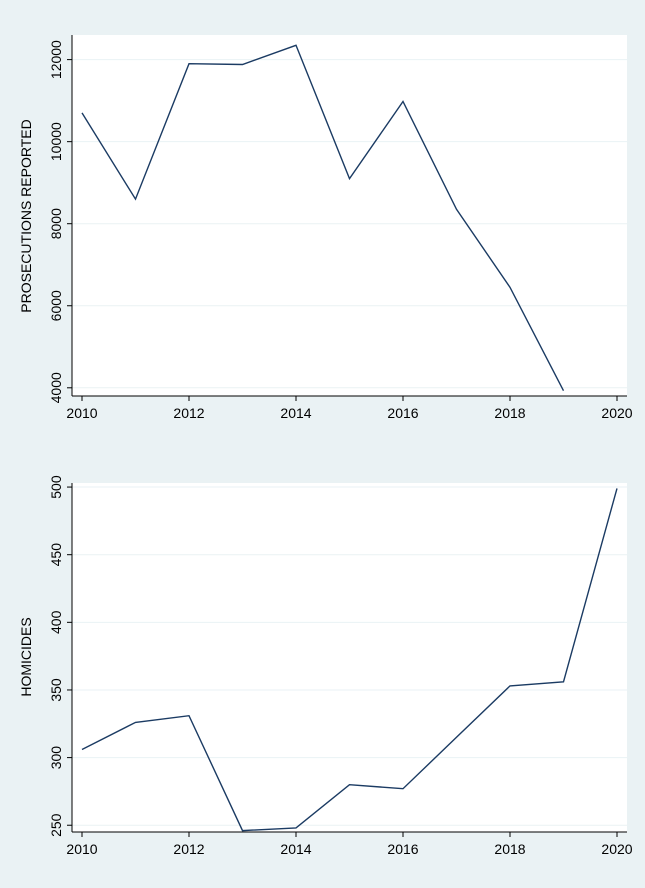 The width and height of the screenshot is (645, 888). What do you see at coordinates (26, 215) in the screenshot?
I see `y-axis-title: PROSECUTIONS REPORTED` at bounding box center [26, 215].